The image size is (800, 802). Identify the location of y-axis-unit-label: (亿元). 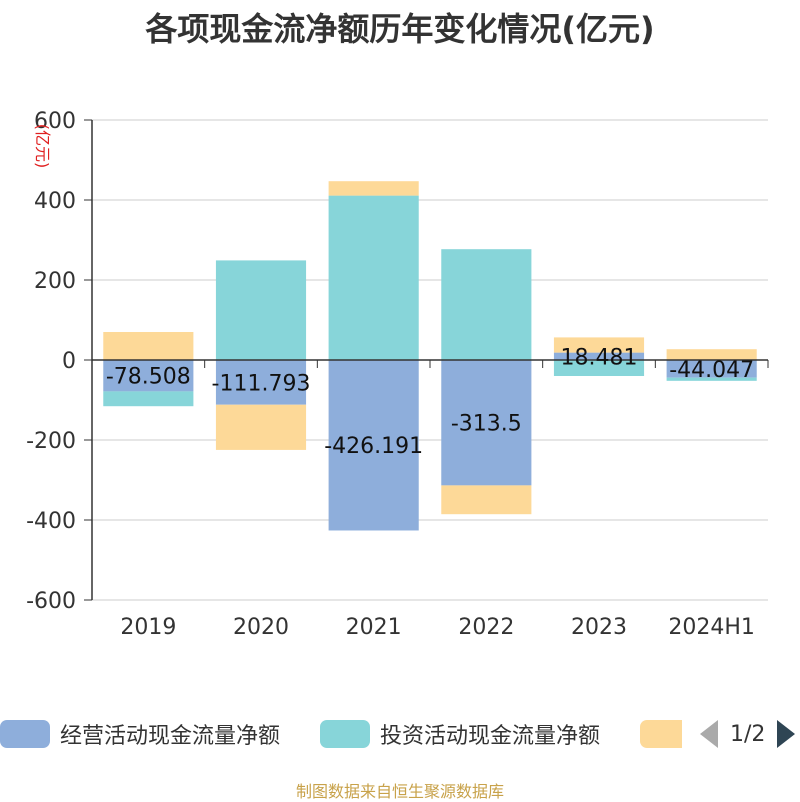
(42, 146).